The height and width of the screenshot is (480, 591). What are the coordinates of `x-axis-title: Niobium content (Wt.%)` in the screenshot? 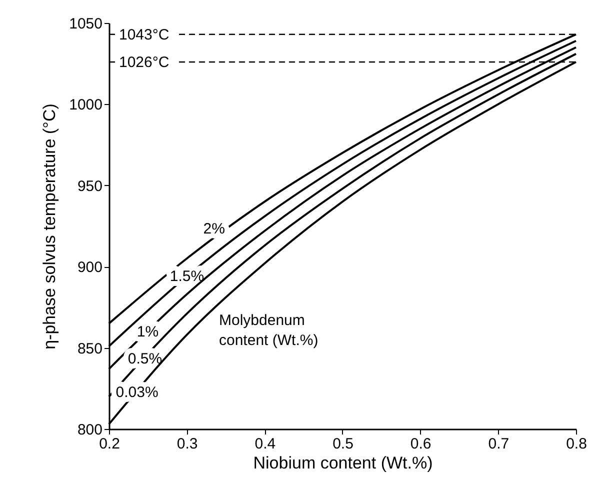 It's located at (343, 463).